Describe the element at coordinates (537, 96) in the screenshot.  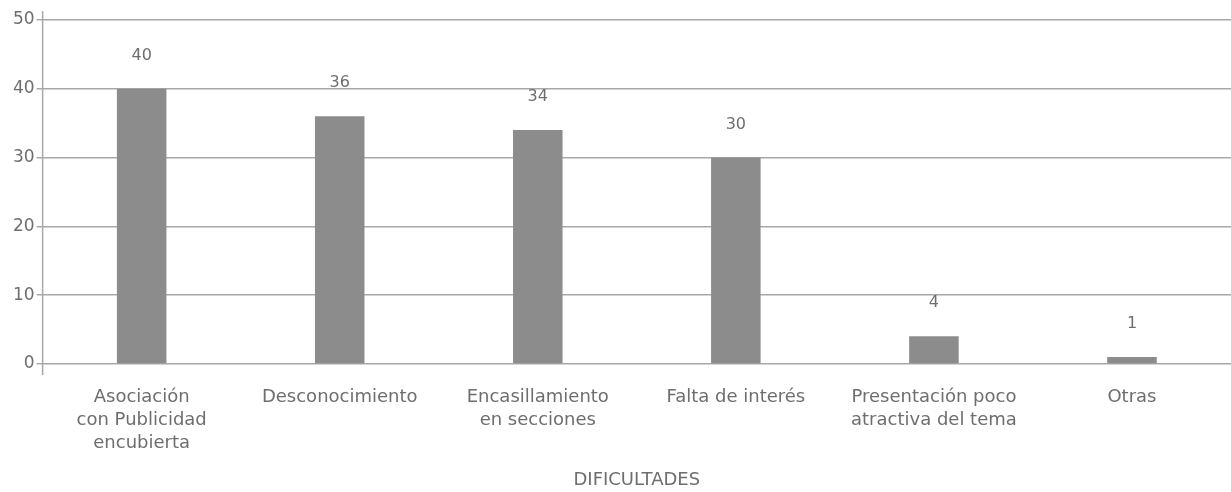
I see `data-label: 34` at that location.